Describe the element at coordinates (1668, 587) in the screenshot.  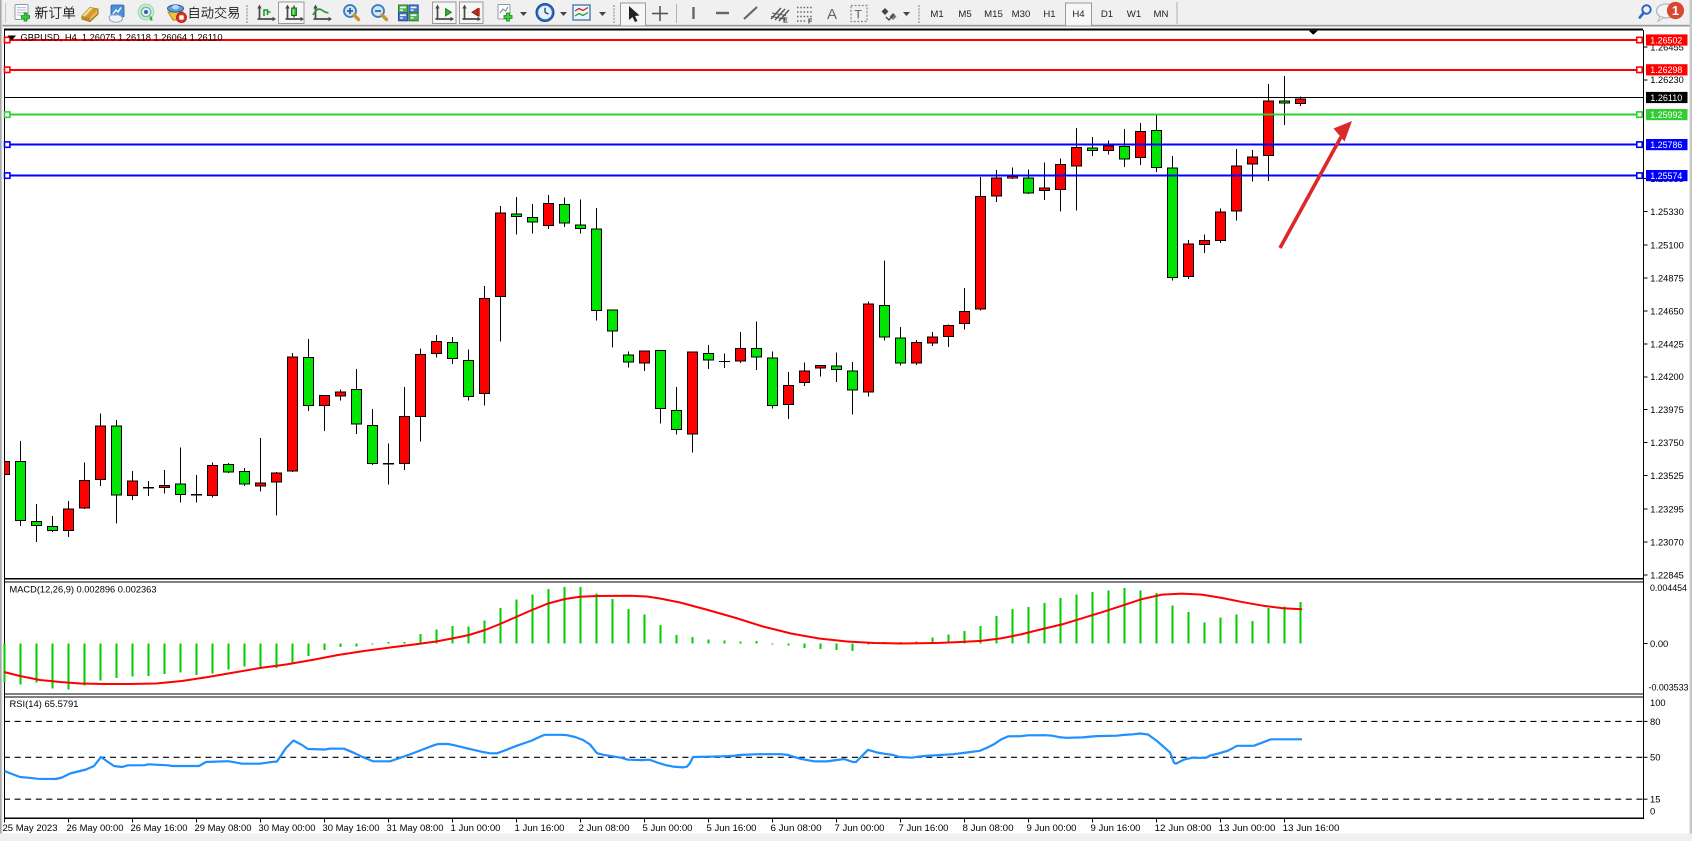
I see `svg-text: 0.004454` at that location.